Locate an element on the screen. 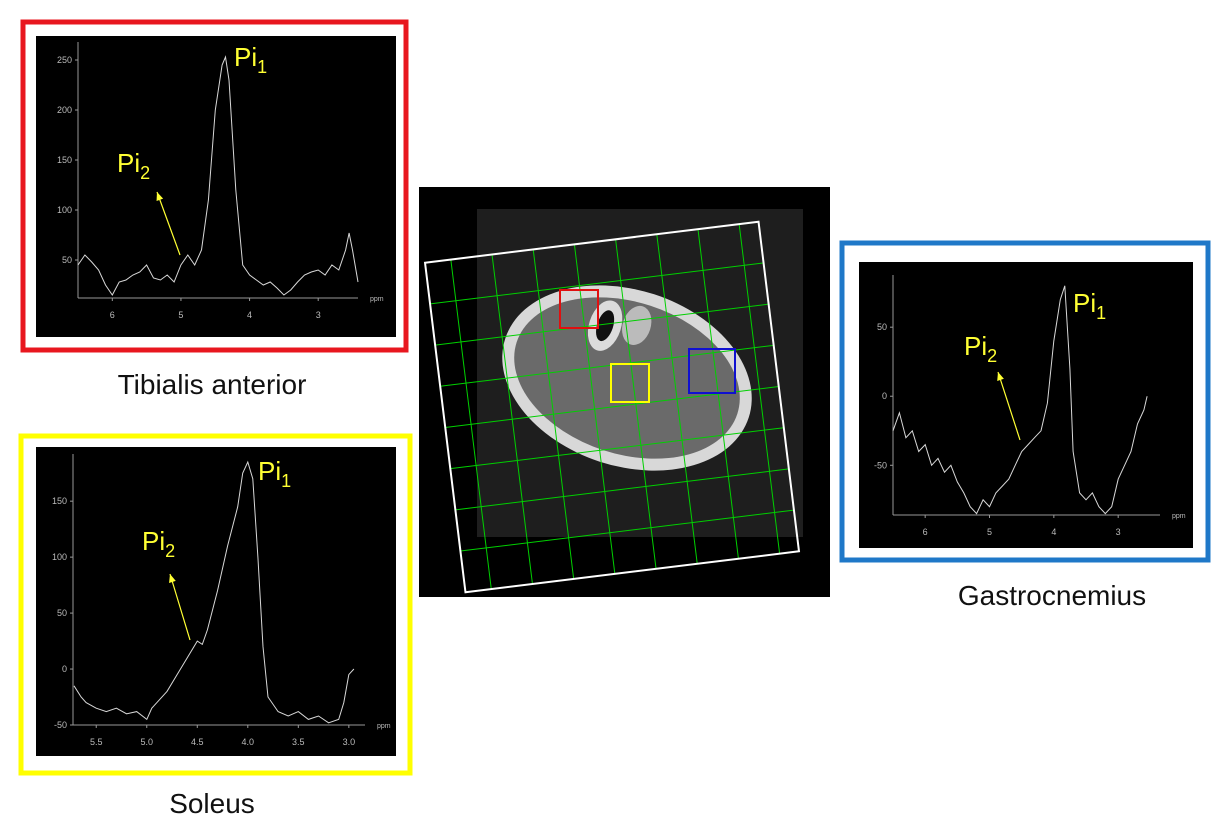 The image size is (1222, 825). roi-gastrocnemius is located at coordinates (712, 371).